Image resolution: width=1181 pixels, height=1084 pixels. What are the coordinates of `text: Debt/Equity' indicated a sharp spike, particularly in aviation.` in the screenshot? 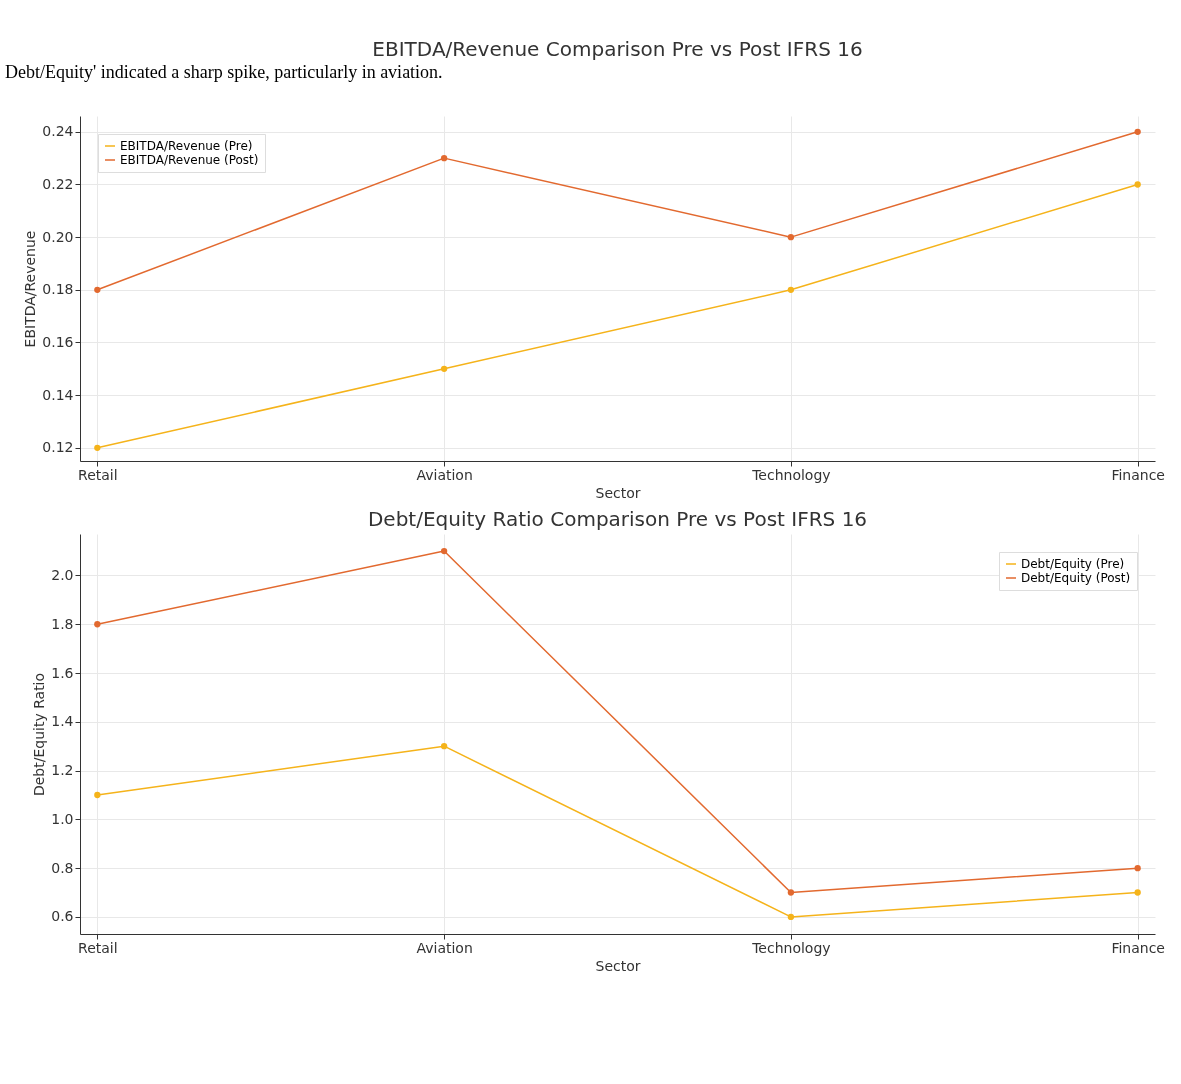 It's located at (224, 72).